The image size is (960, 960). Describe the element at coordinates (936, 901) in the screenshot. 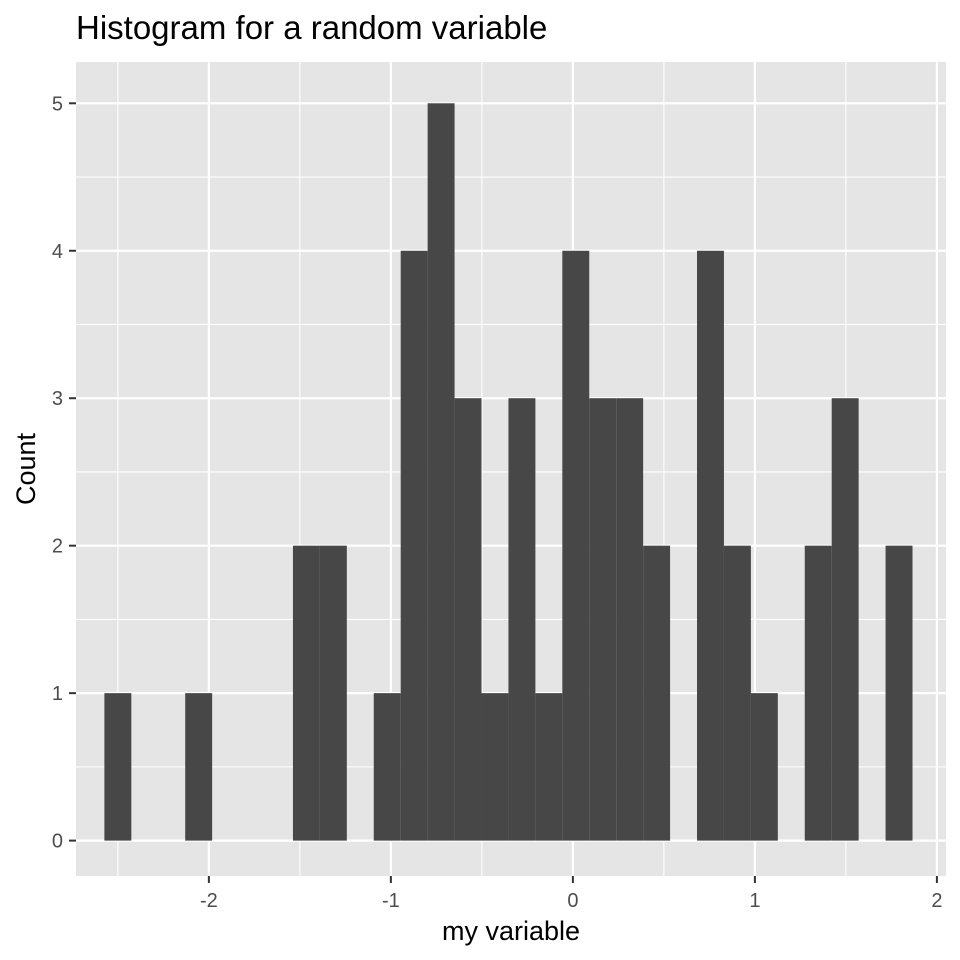

I see `x-tick-label: 2` at that location.